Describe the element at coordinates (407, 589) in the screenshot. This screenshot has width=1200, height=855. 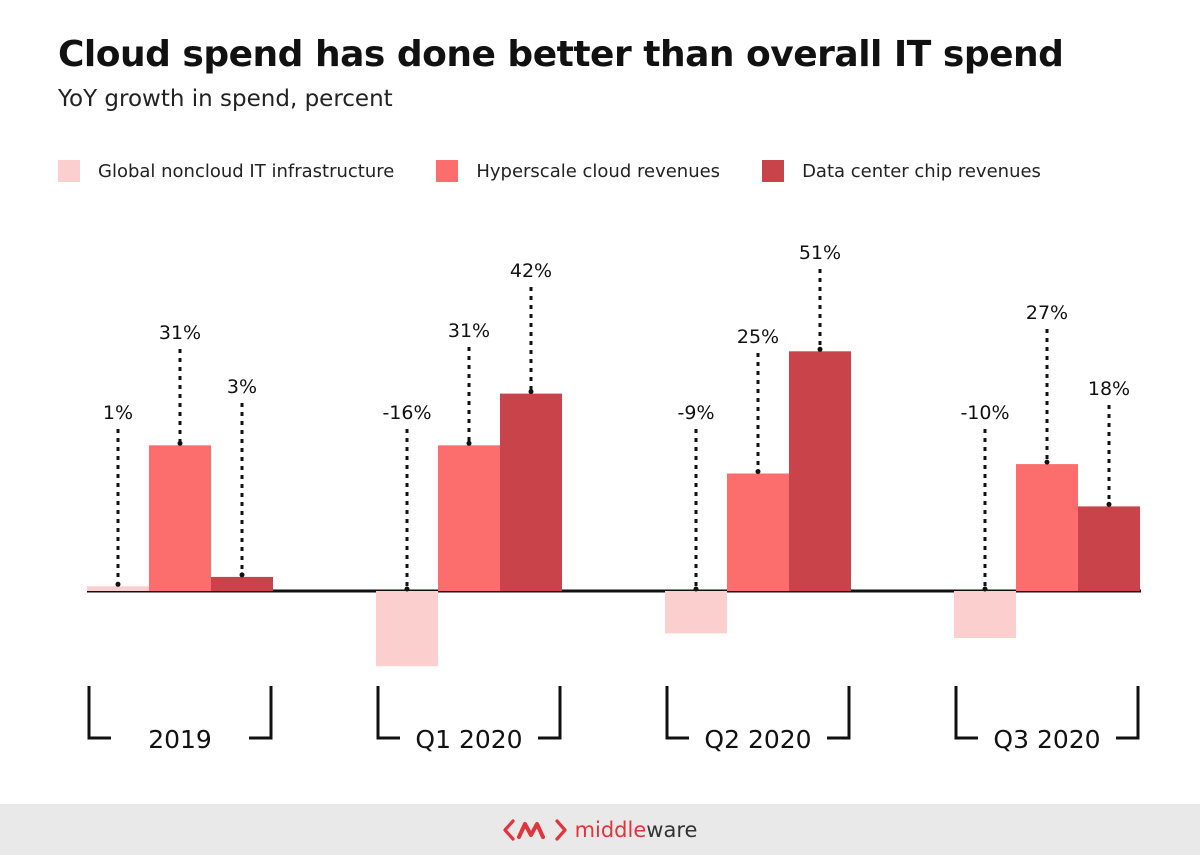
I see `pointer-dot-noncloud-q1-2020` at that location.